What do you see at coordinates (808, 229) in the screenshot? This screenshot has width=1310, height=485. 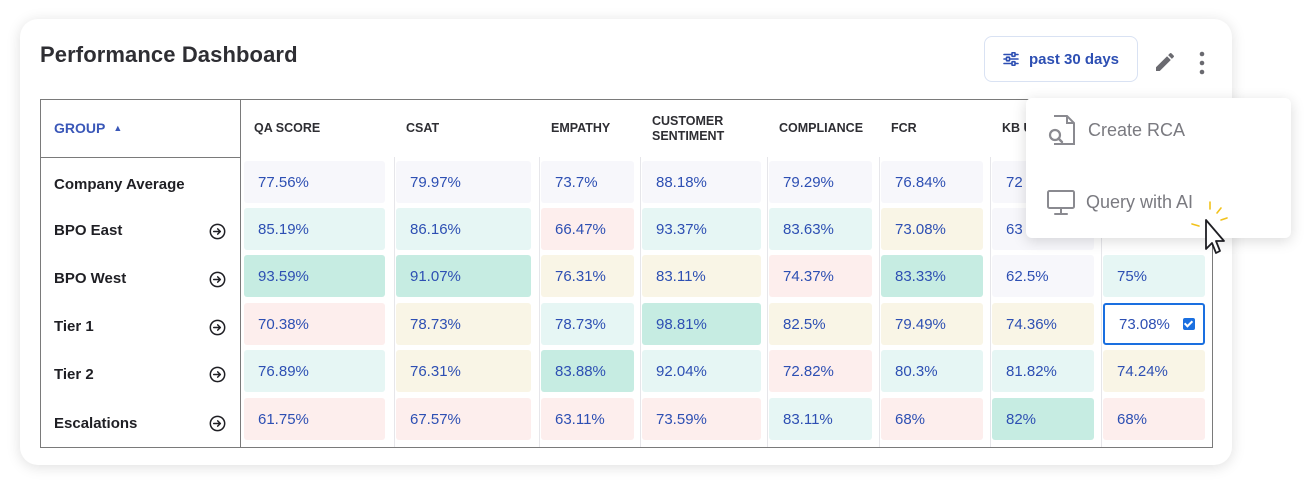 I see `metric-value: 83.63%` at bounding box center [808, 229].